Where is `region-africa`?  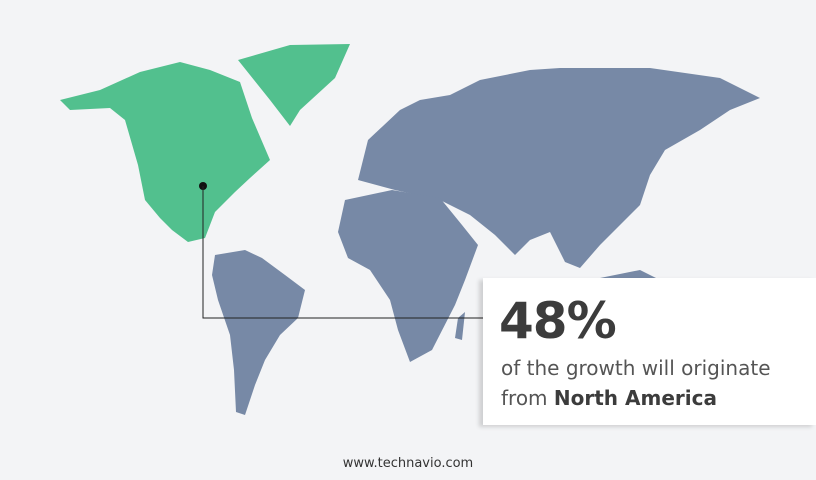
region-africa is located at coordinates (408, 276).